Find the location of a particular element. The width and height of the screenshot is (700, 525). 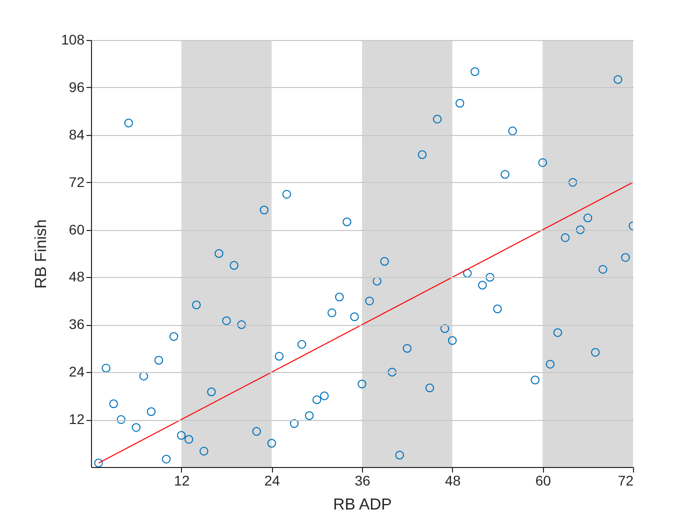

y-tick-label: 24 is located at coordinates (76, 372).